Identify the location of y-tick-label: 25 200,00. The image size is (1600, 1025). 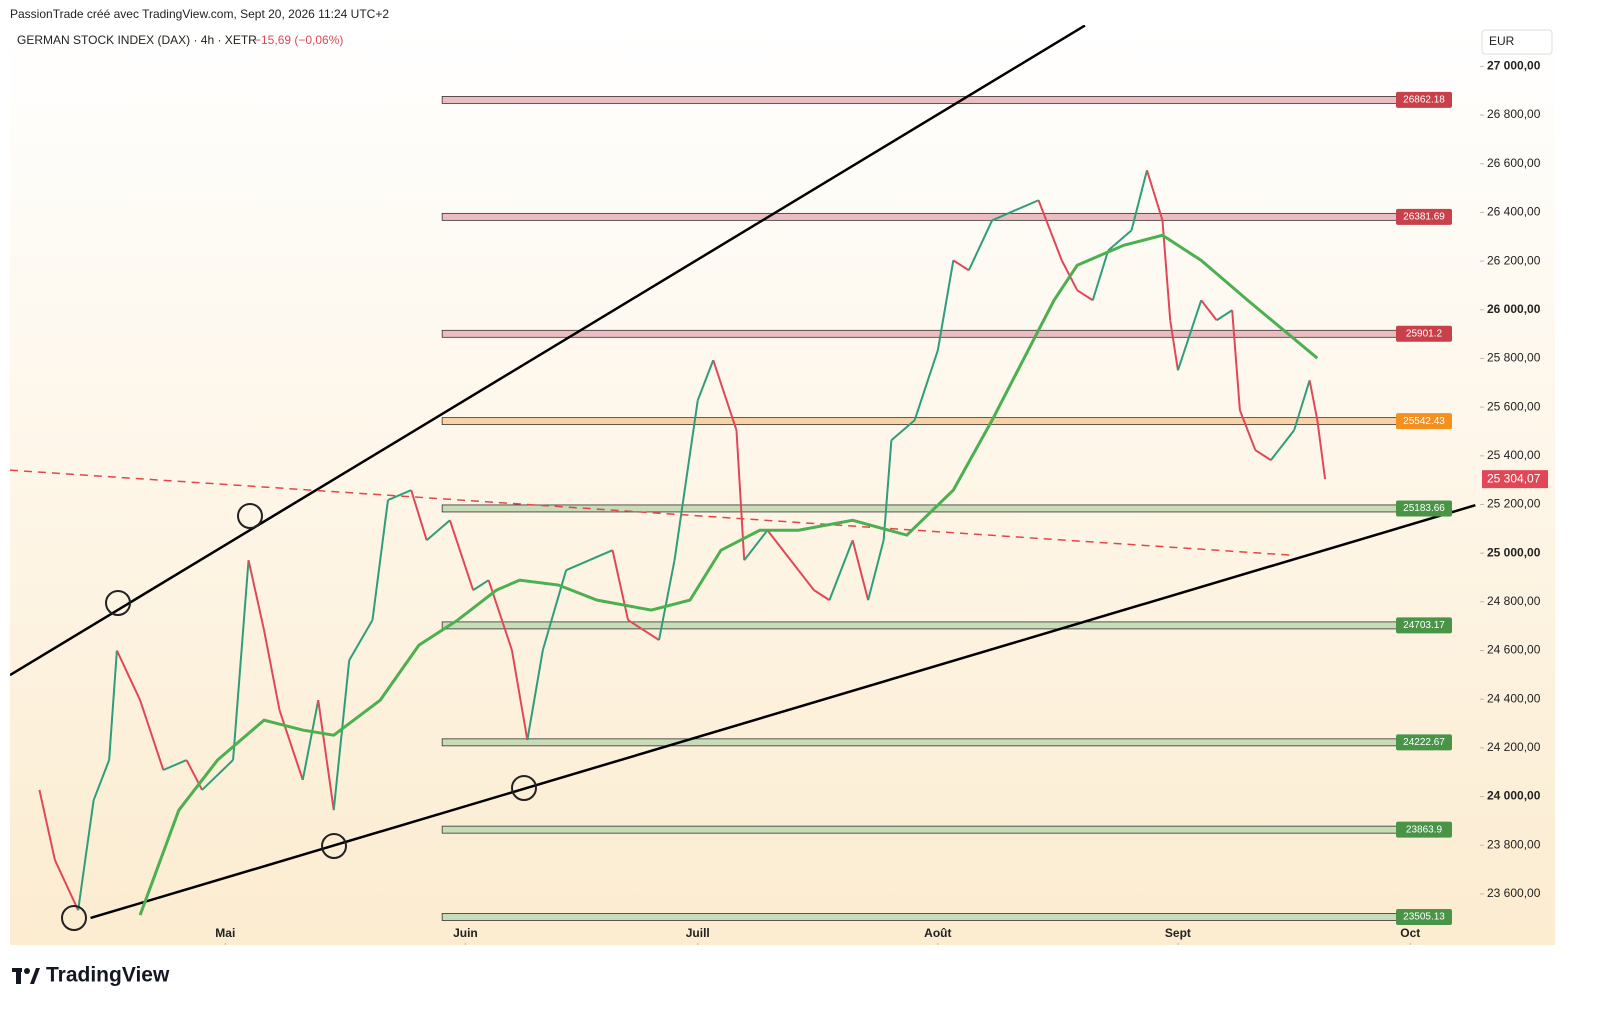
(1514, 504).